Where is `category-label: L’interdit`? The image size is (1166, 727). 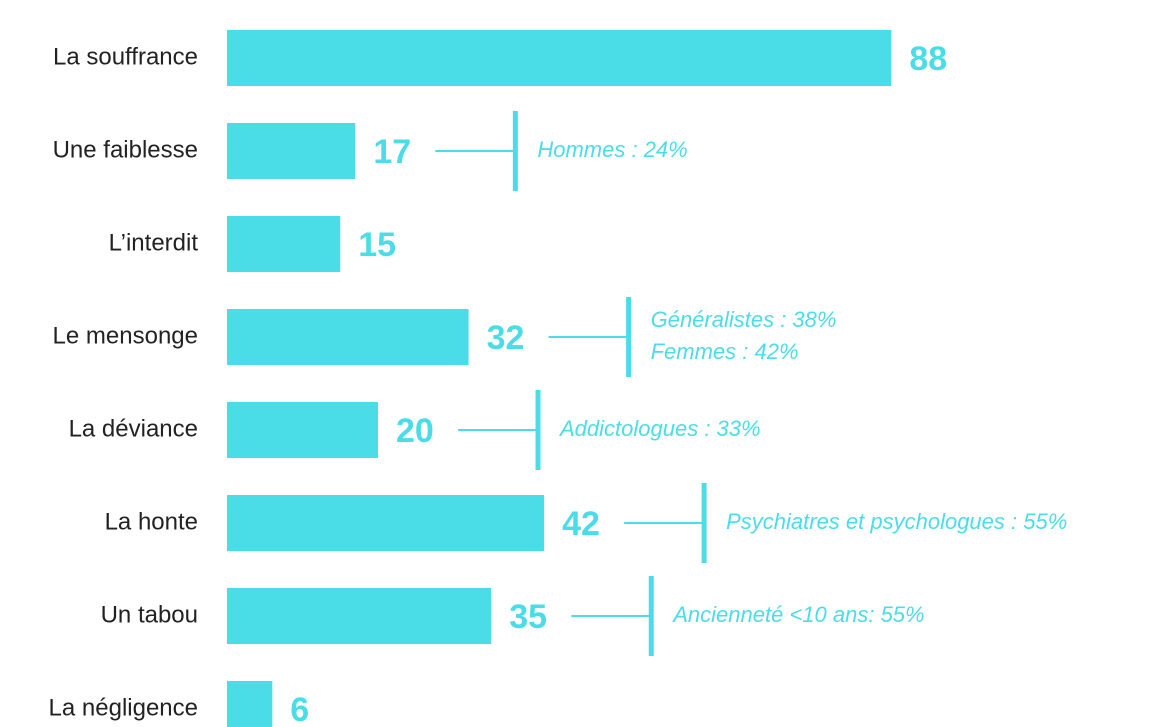 category-label: L’interdit is located at coordinates (154, 242).